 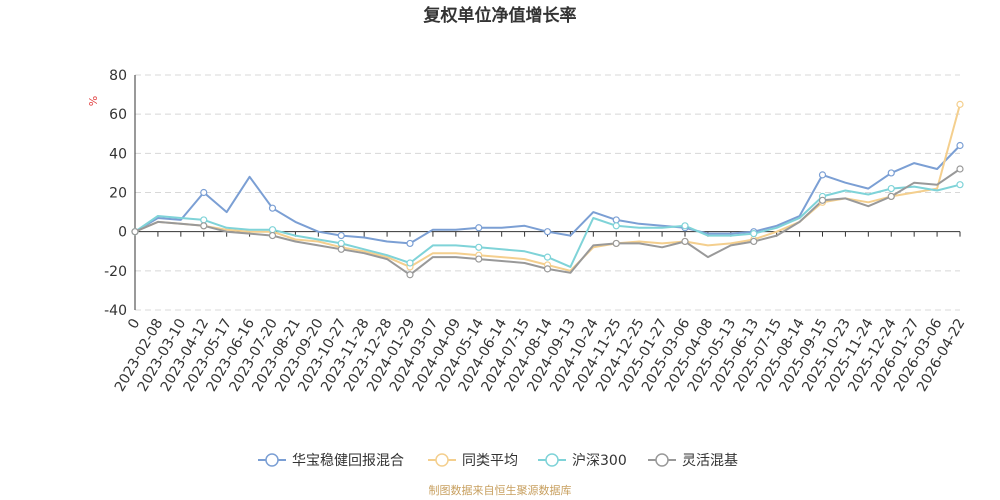 I want to click on legend-label: 华宝稳健回报混合, so click(x=348, y=461).